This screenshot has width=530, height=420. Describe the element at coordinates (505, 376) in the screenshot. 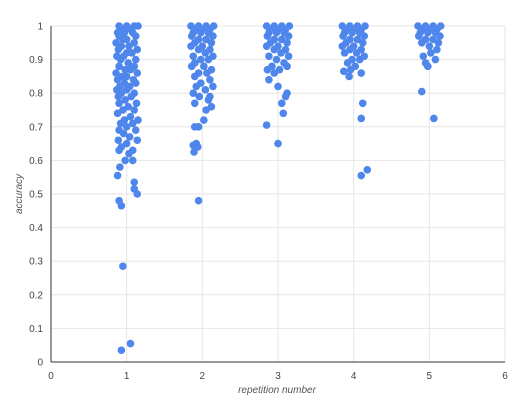

I see `x-tick-label: 6` at that location.